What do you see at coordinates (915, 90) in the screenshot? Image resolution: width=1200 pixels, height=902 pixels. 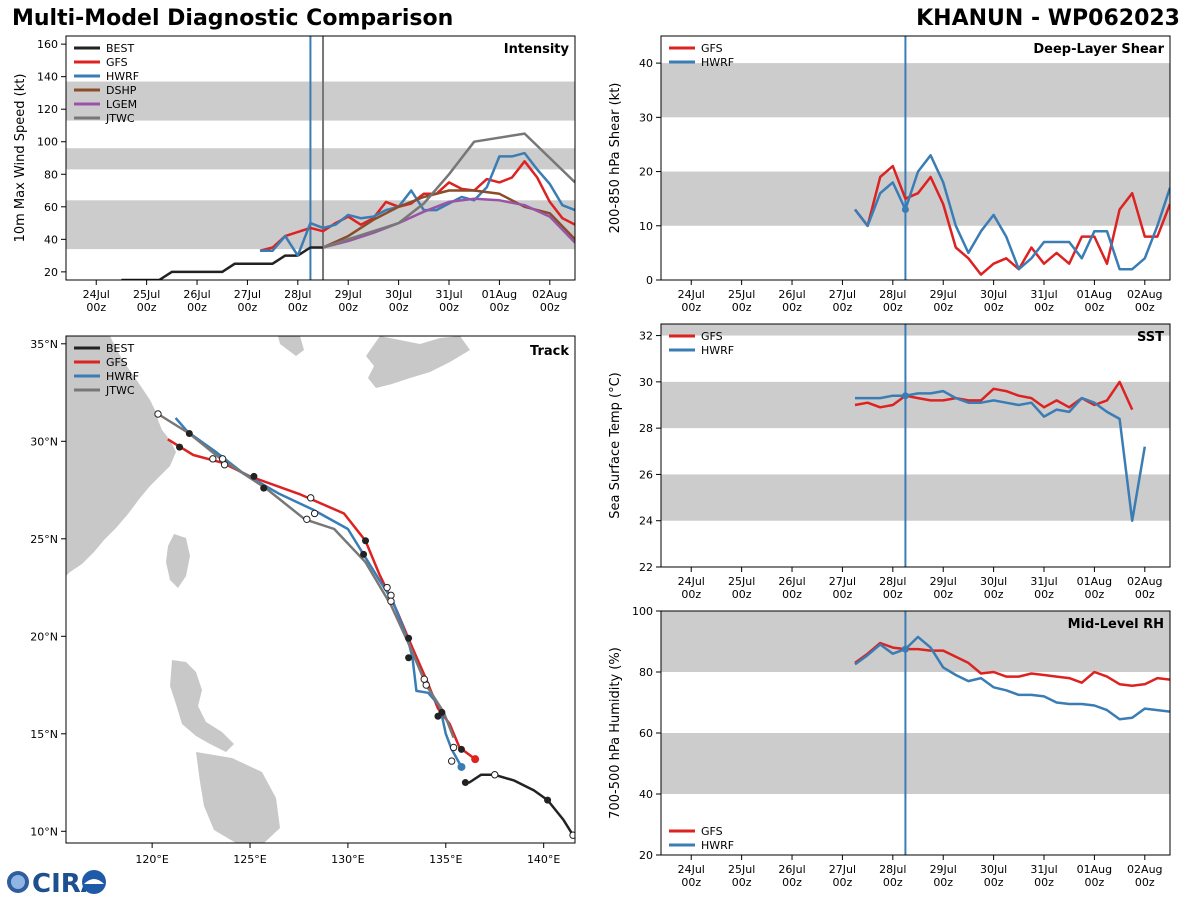 I see `shear-band` at bounding box center [915, 90].